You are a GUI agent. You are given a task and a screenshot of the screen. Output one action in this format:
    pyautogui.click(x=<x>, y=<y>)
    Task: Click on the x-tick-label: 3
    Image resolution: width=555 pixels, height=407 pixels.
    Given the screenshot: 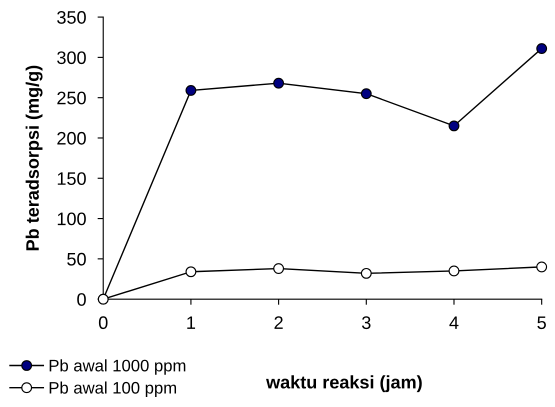 What is the action you would take?
    pyautogui.click(x=366, y=323)
    